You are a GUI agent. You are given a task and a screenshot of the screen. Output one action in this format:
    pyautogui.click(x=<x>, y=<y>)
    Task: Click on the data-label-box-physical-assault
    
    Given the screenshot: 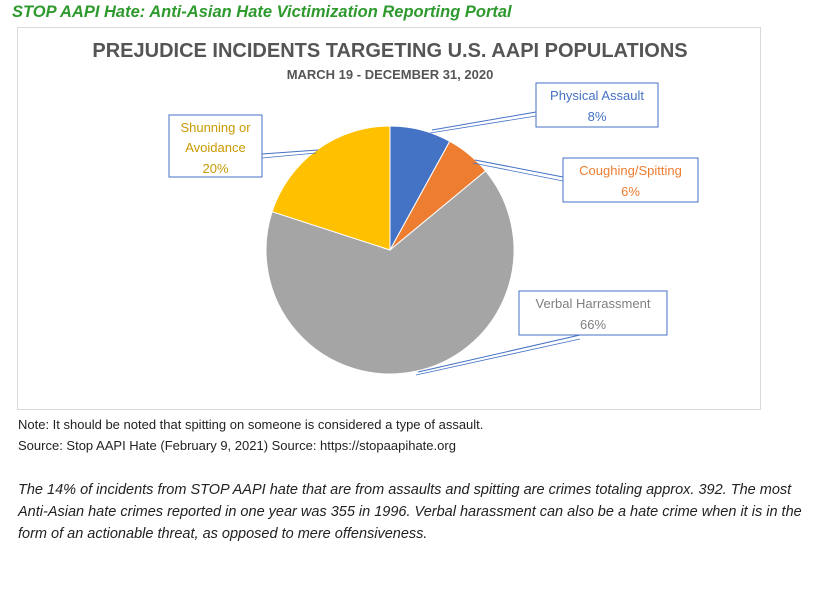 What is the action you would take?
    pyautogui.click(x=597, y=105)
    